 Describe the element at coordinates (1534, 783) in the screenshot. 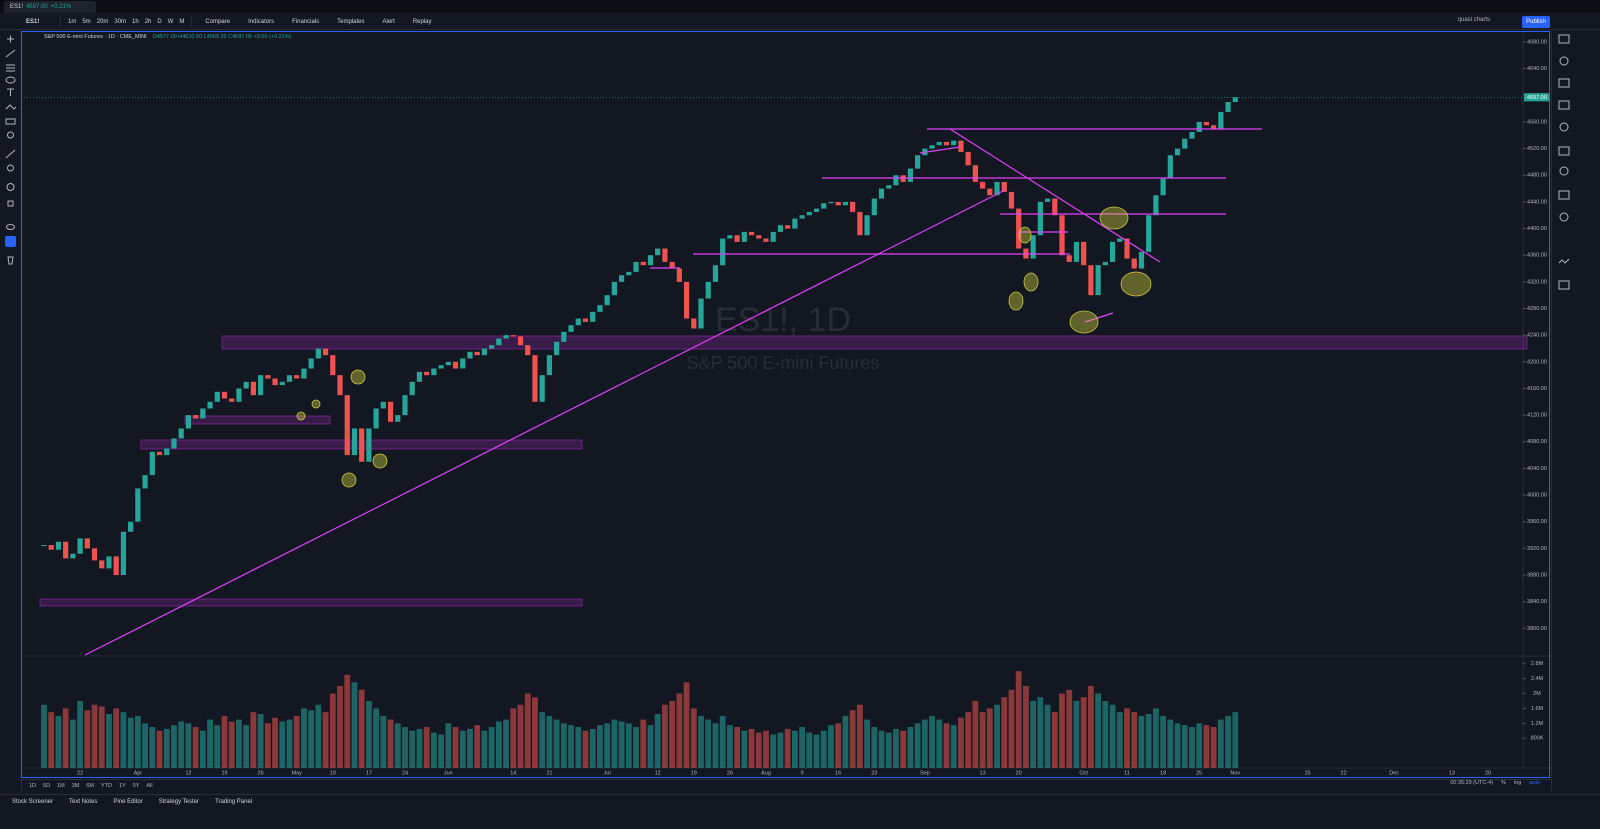

I see `auto-toggle: auto` at that location.